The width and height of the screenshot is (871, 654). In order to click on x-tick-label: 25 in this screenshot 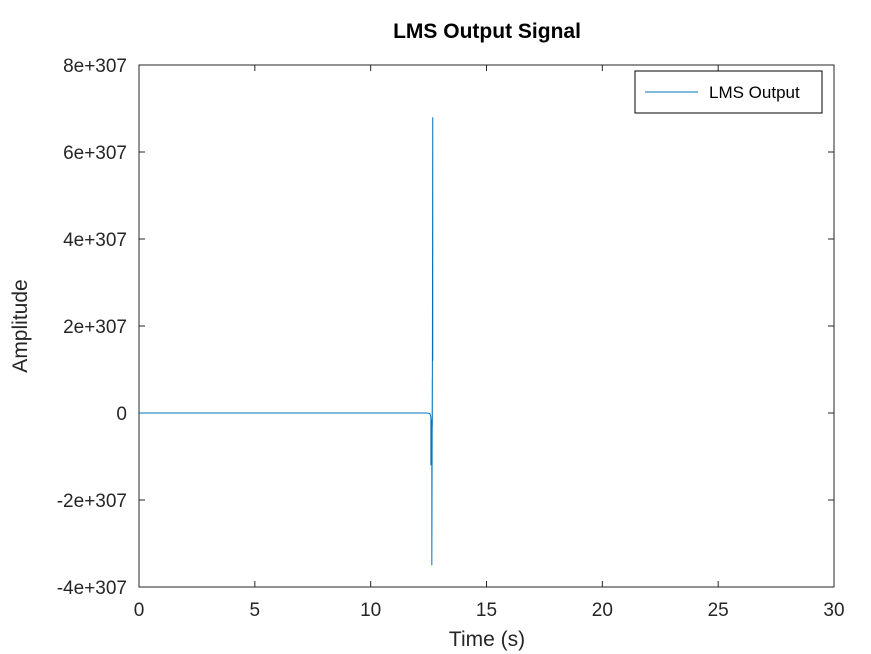, I will do `click(718, 610)`.